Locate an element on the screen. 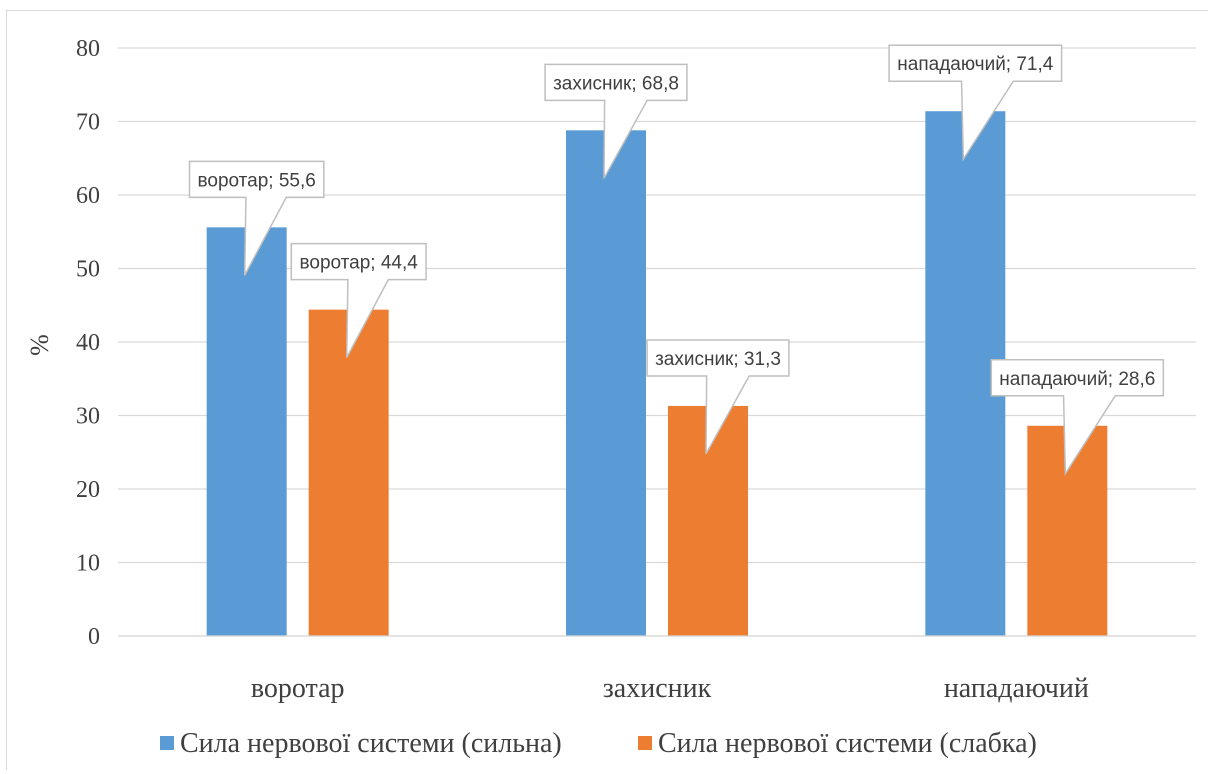  y-tick-label: 70 is located at coordinates (88, 123).